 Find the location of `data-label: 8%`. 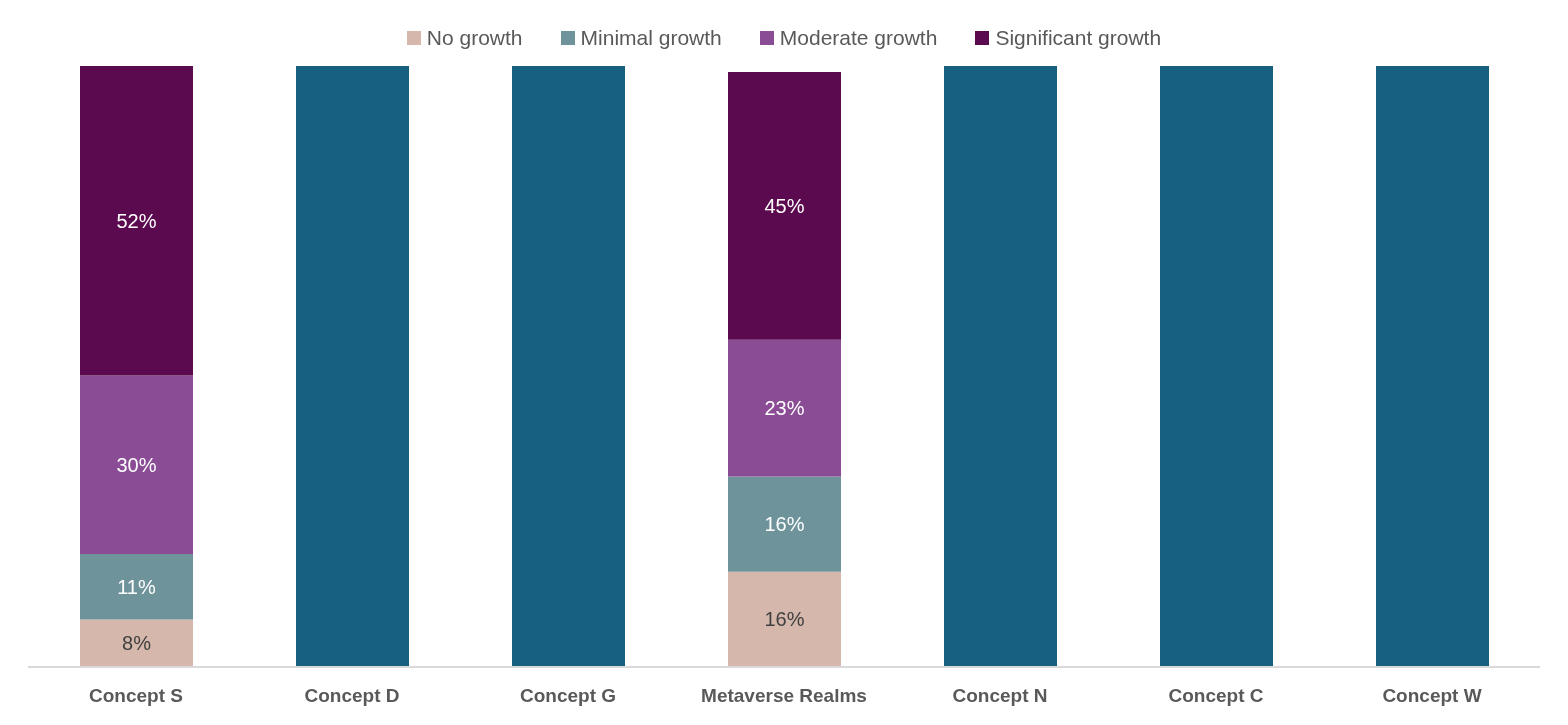

data-label: 8% is located at coordinates (137, 643).